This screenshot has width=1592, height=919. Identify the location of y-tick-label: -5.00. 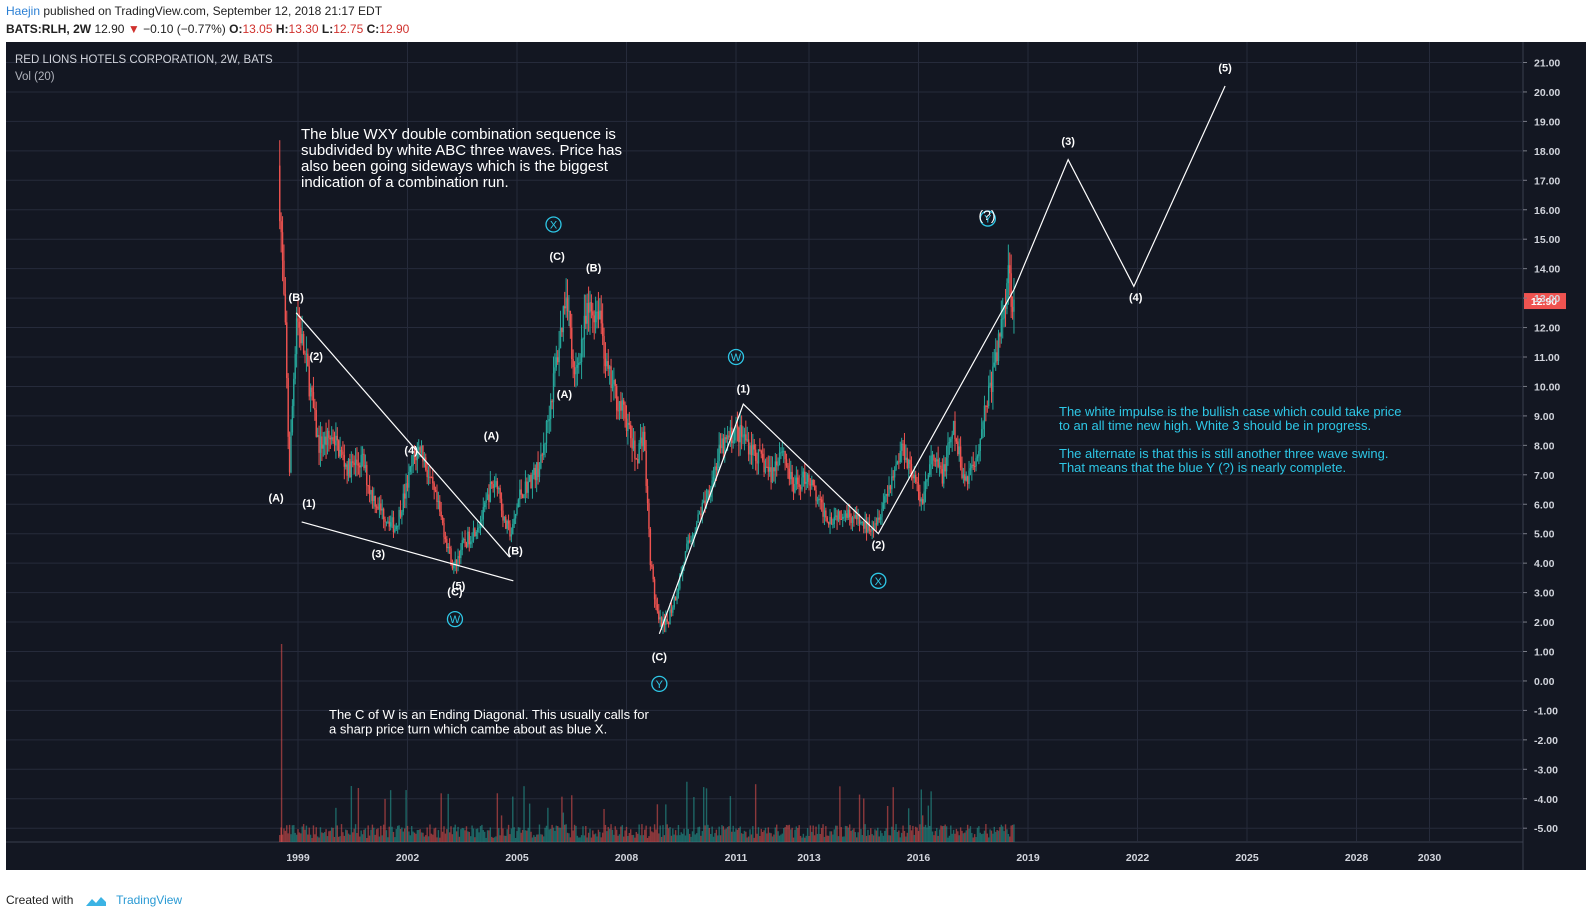
(1546, 829).